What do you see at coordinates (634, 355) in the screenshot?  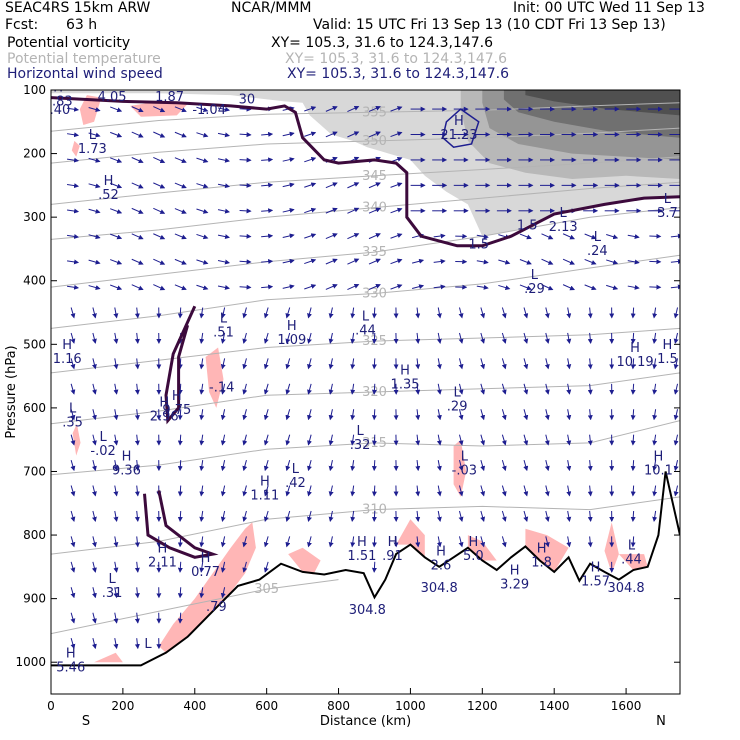 I see `extrema-label-19: H10.19` at bounding box center [634, 355].